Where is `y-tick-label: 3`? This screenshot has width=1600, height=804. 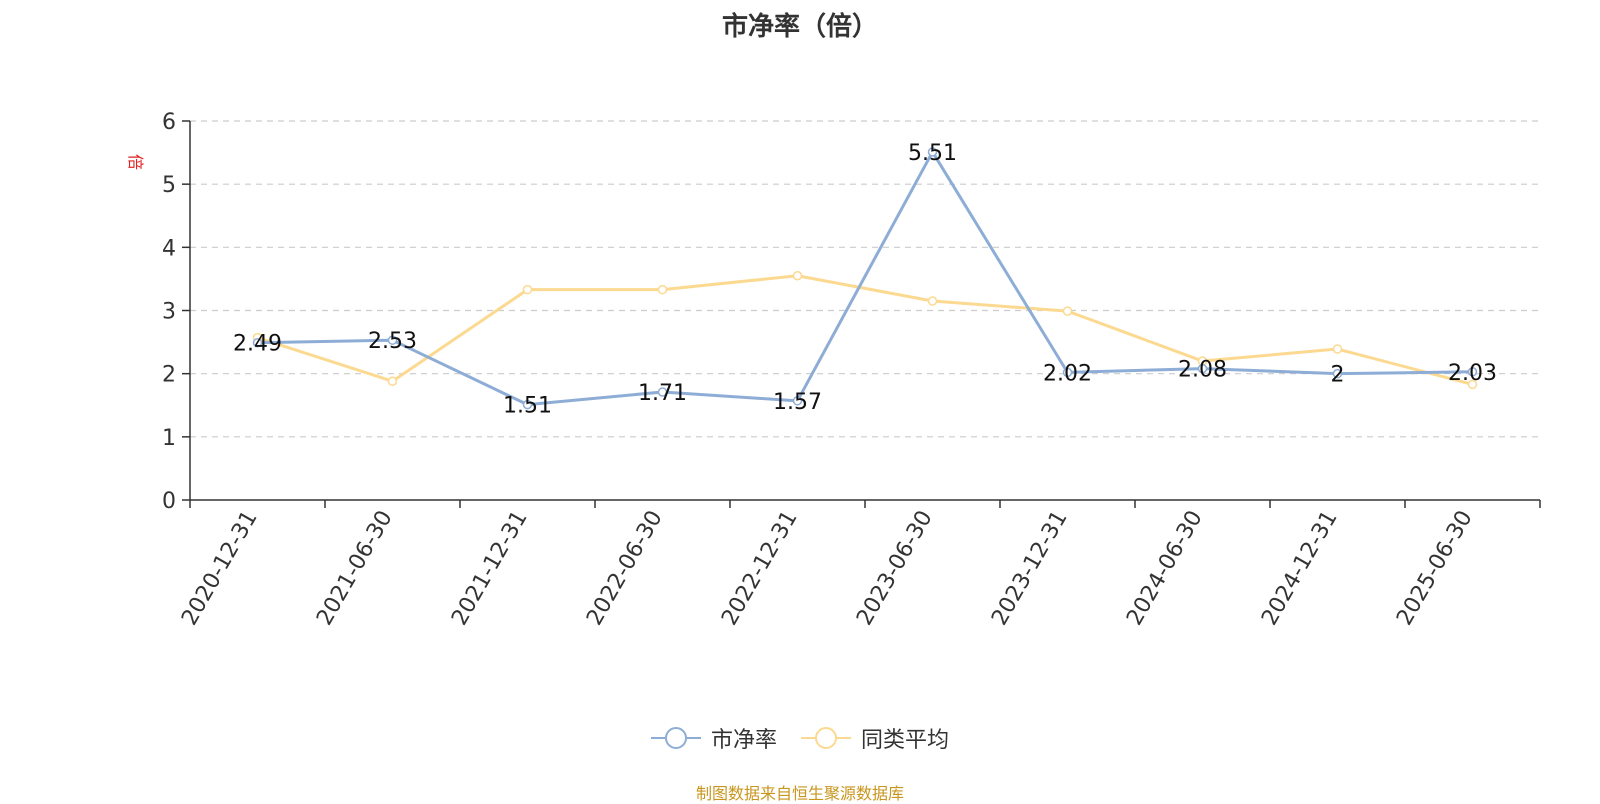 y-tick-label: 3 is located at coordinates (169, 312).